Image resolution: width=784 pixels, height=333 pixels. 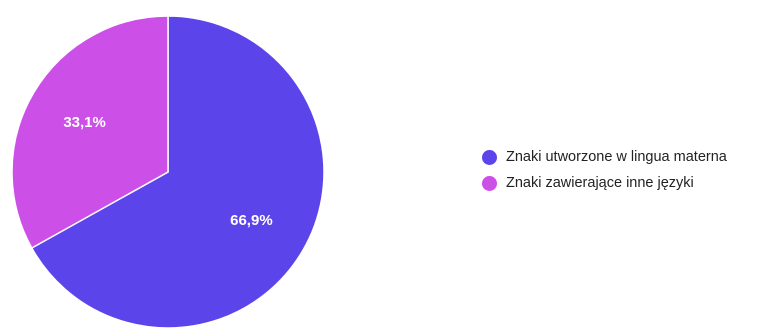 What do you see at coordinates (489, 157) in the screenshot?
I see `legend-swatch-lingua-materna` at bounding box center [489, 157].